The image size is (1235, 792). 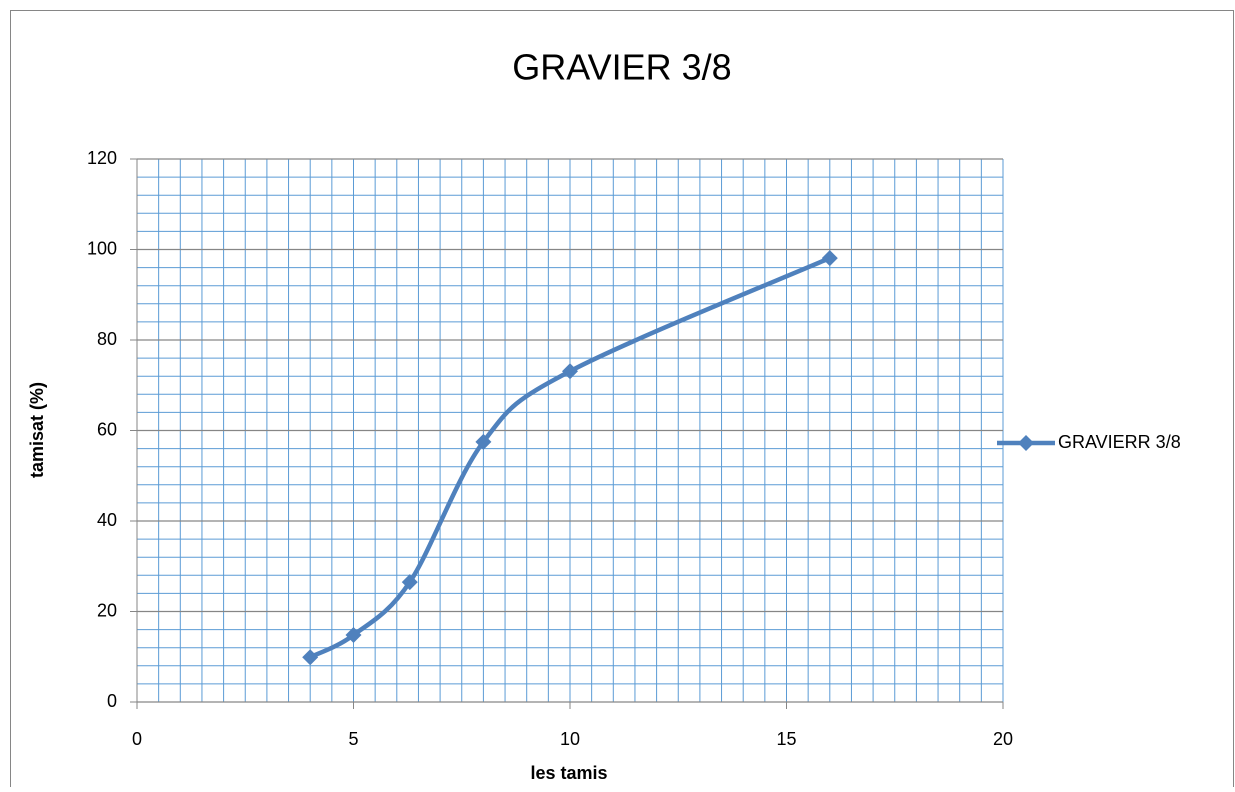 What do you see at coordinates (112, 701) in the screenshot?
I see `y-tick-label: 0` at bounding box center [112, 701].